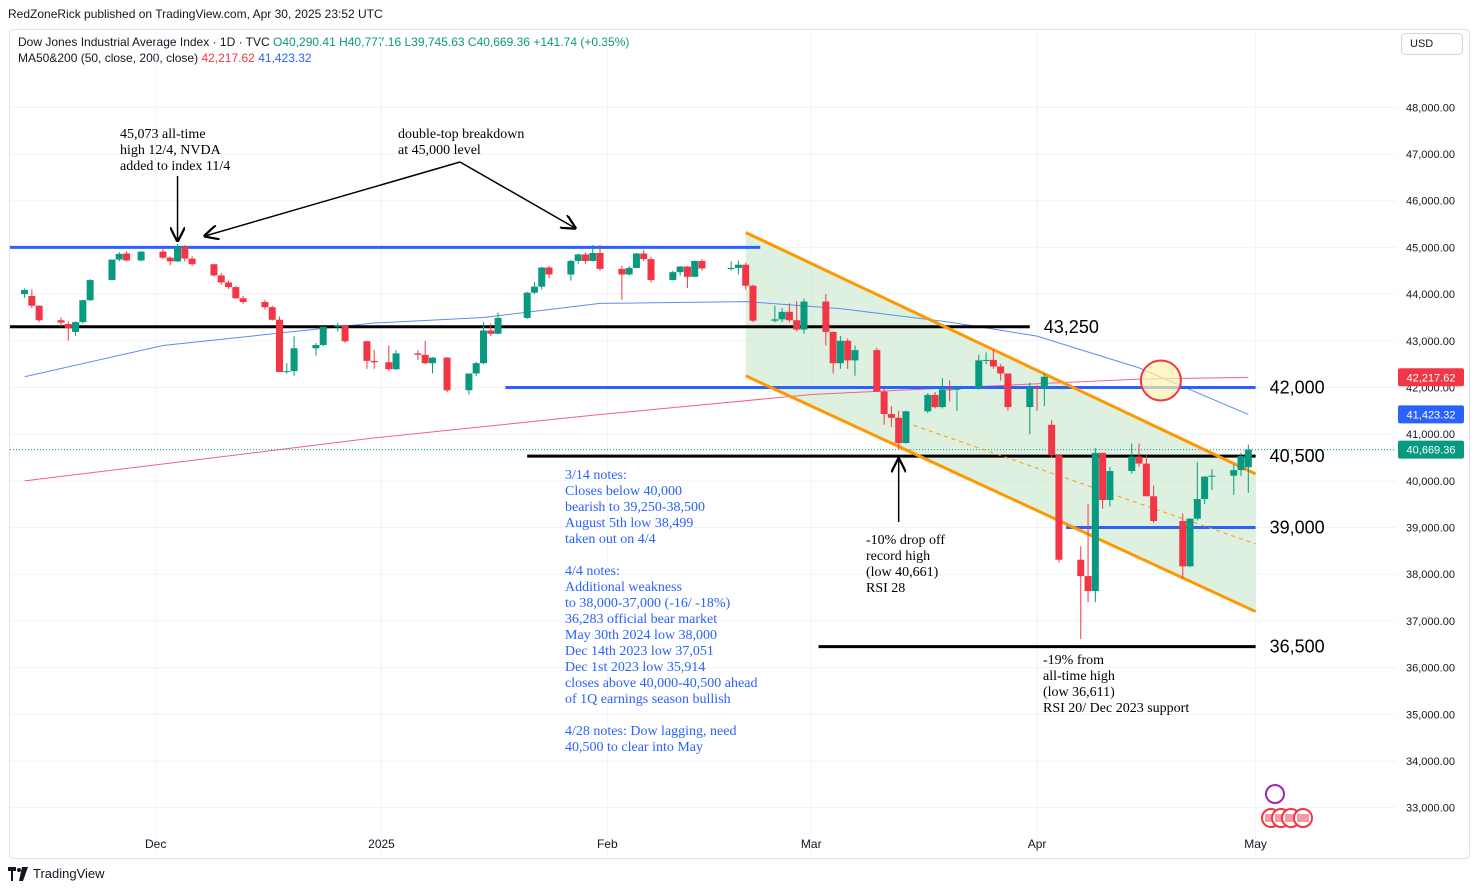  Describe the element at coordinates (1001, 493) in the screenshot. I see `channel-lower-line` at that location.